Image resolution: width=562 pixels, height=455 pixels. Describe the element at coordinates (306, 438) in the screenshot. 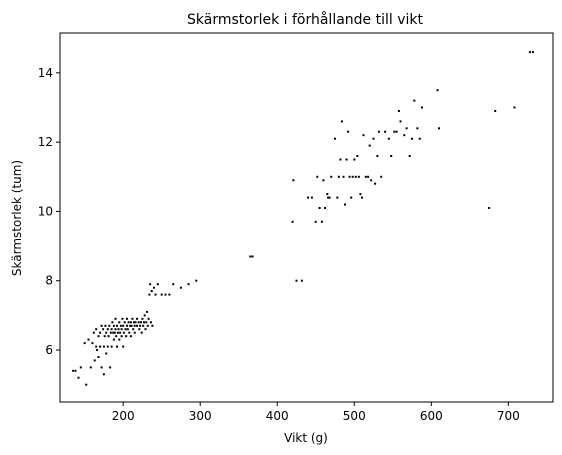

I see `x-axis-label: Vikt (g)` at that location.